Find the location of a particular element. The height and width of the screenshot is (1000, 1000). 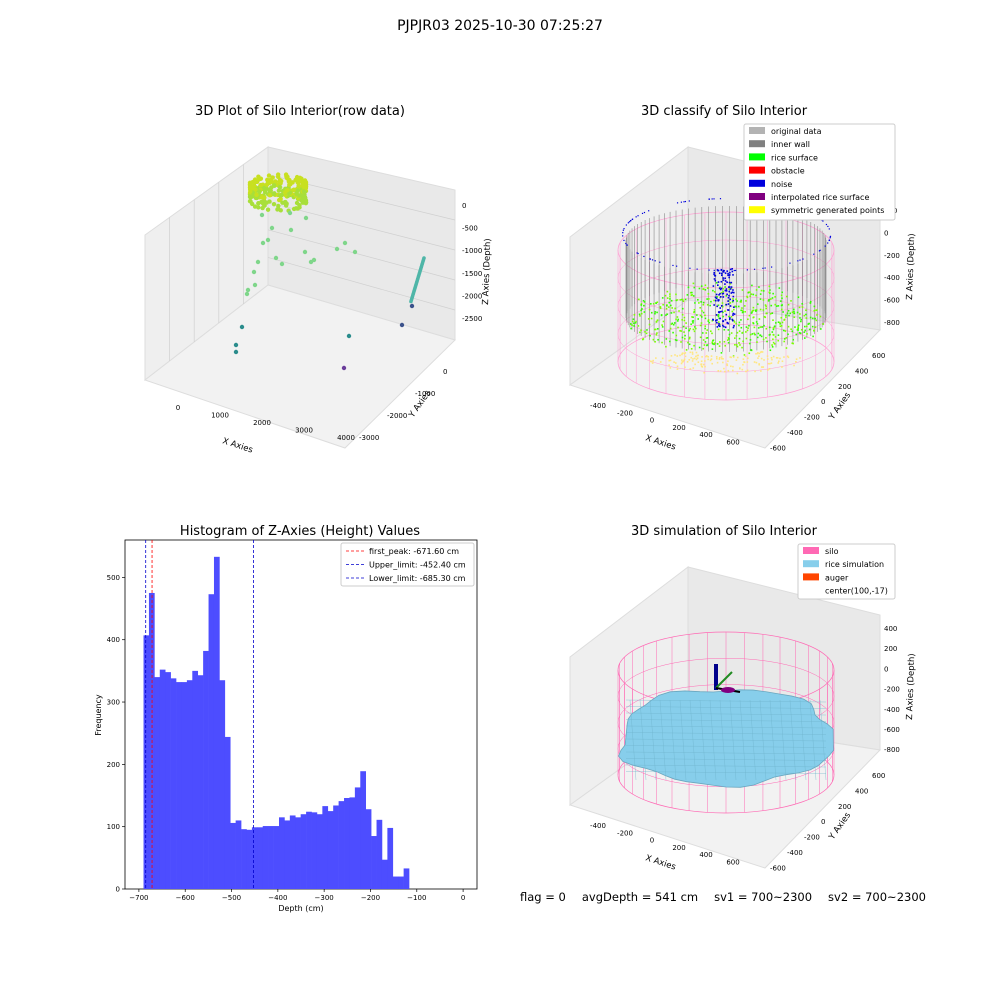

surface-mesh-line is located at coordinates (726, 772).